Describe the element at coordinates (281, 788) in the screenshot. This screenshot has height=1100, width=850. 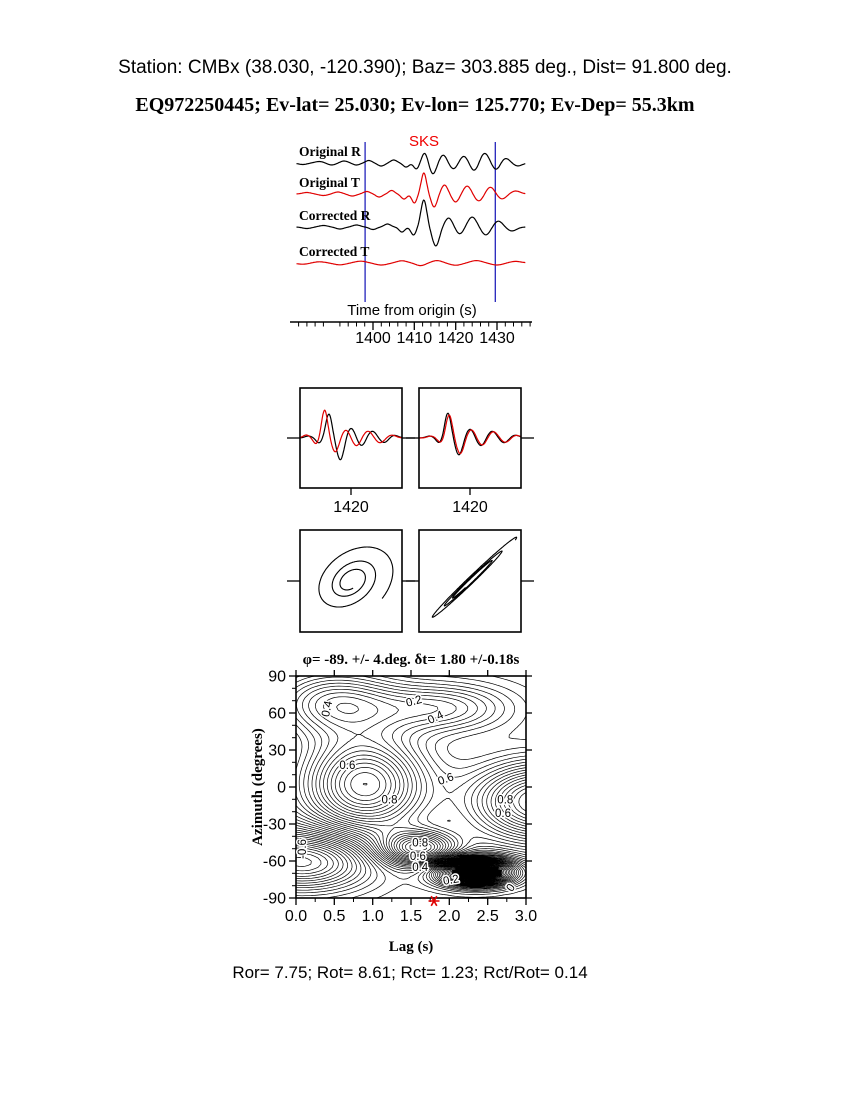
I see `azimuth-tick-label: 0` at that location.